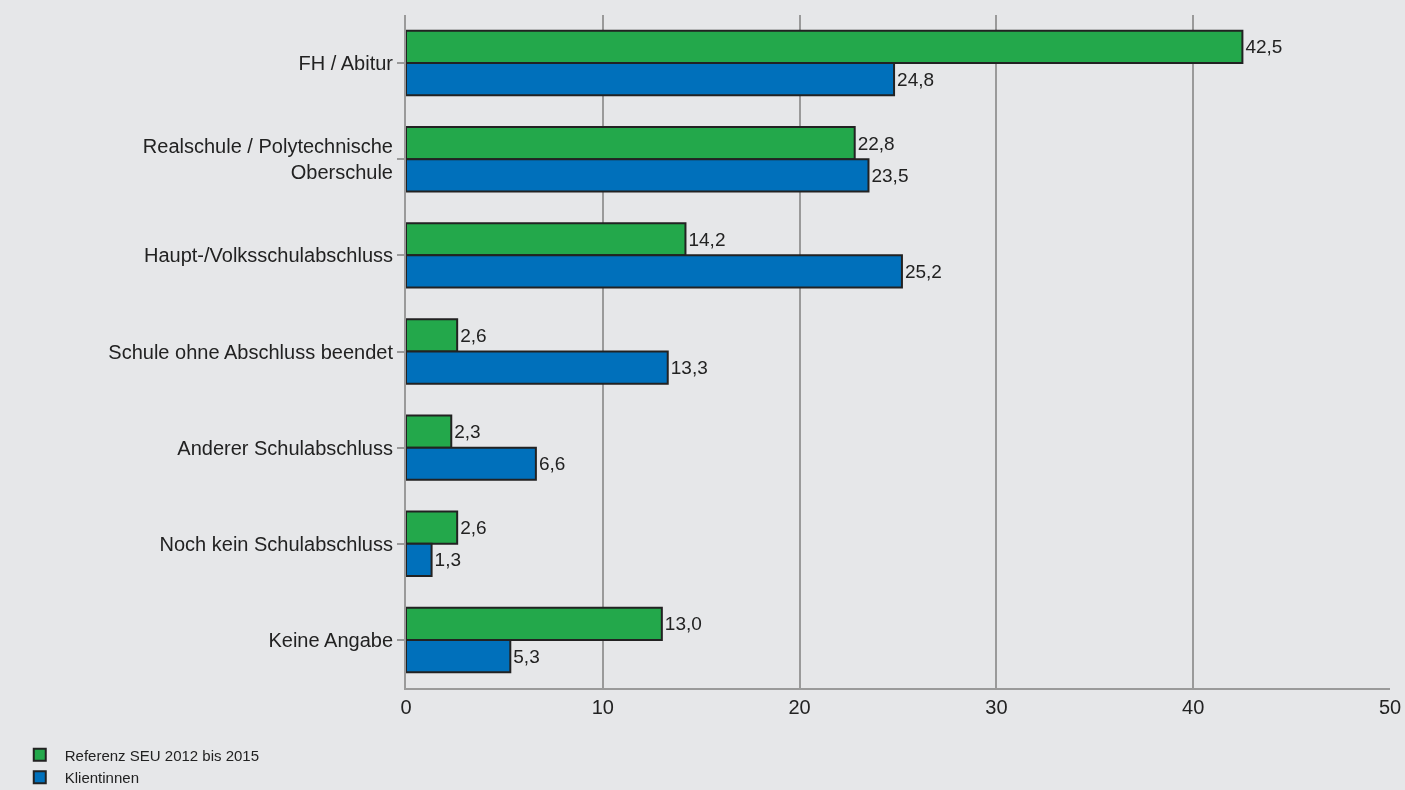 The image size is (1405, 790). What do you see at coordinates (1193, 707) in the screenshot?
I see `x-tick-label: 40` at bounding box center [1193, 707].